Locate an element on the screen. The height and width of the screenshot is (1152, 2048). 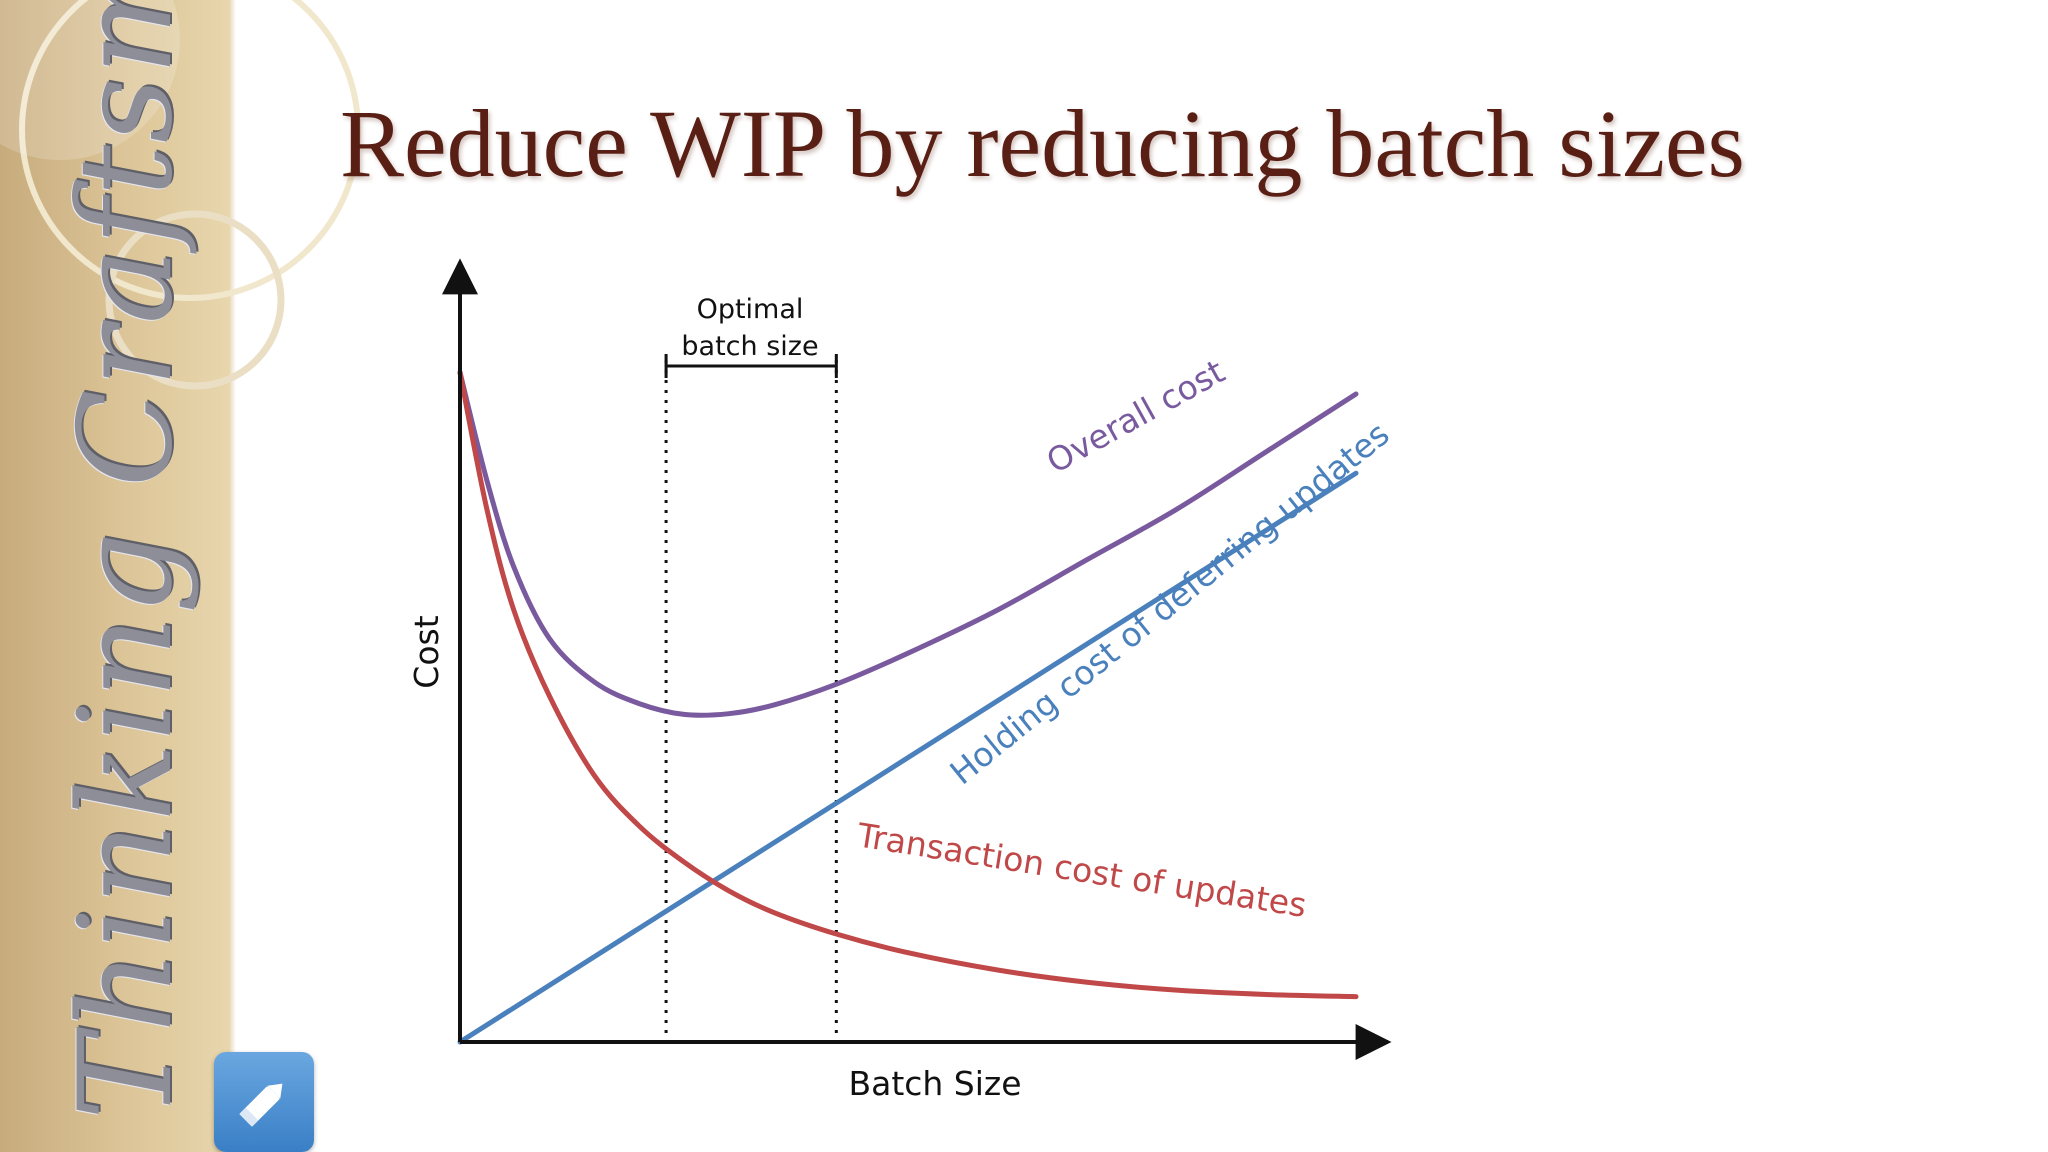
y-axis-label: Cost is located at coordinates (426, 651).